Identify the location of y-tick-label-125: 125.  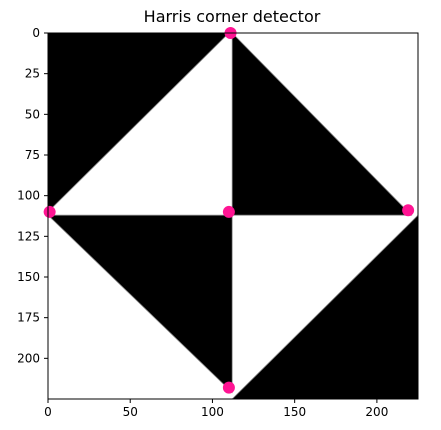
(28, 236).